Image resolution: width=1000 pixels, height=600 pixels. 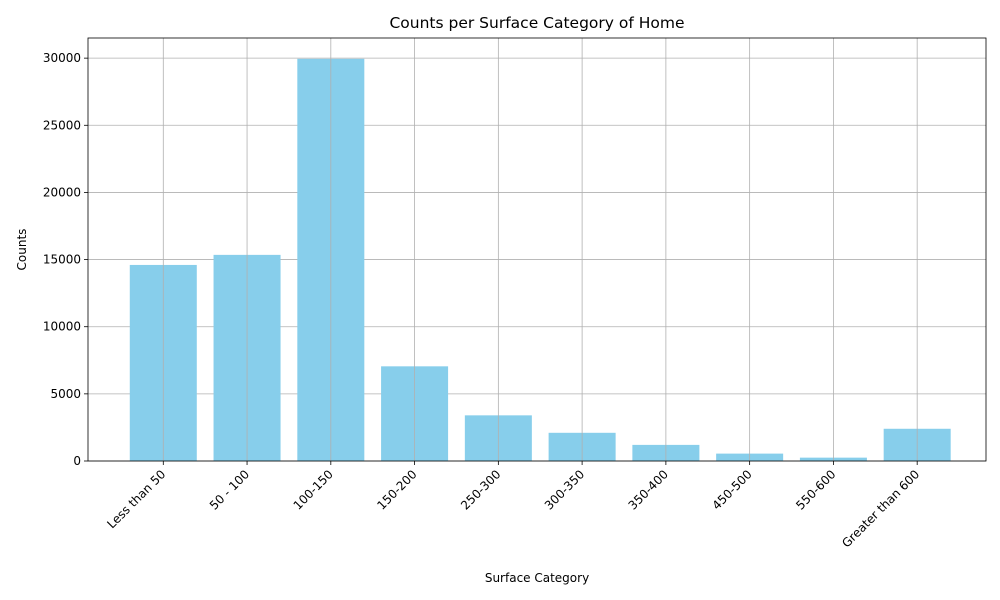 I want to click on x-axis-label: Surface Category, so click(x=537, y=578).